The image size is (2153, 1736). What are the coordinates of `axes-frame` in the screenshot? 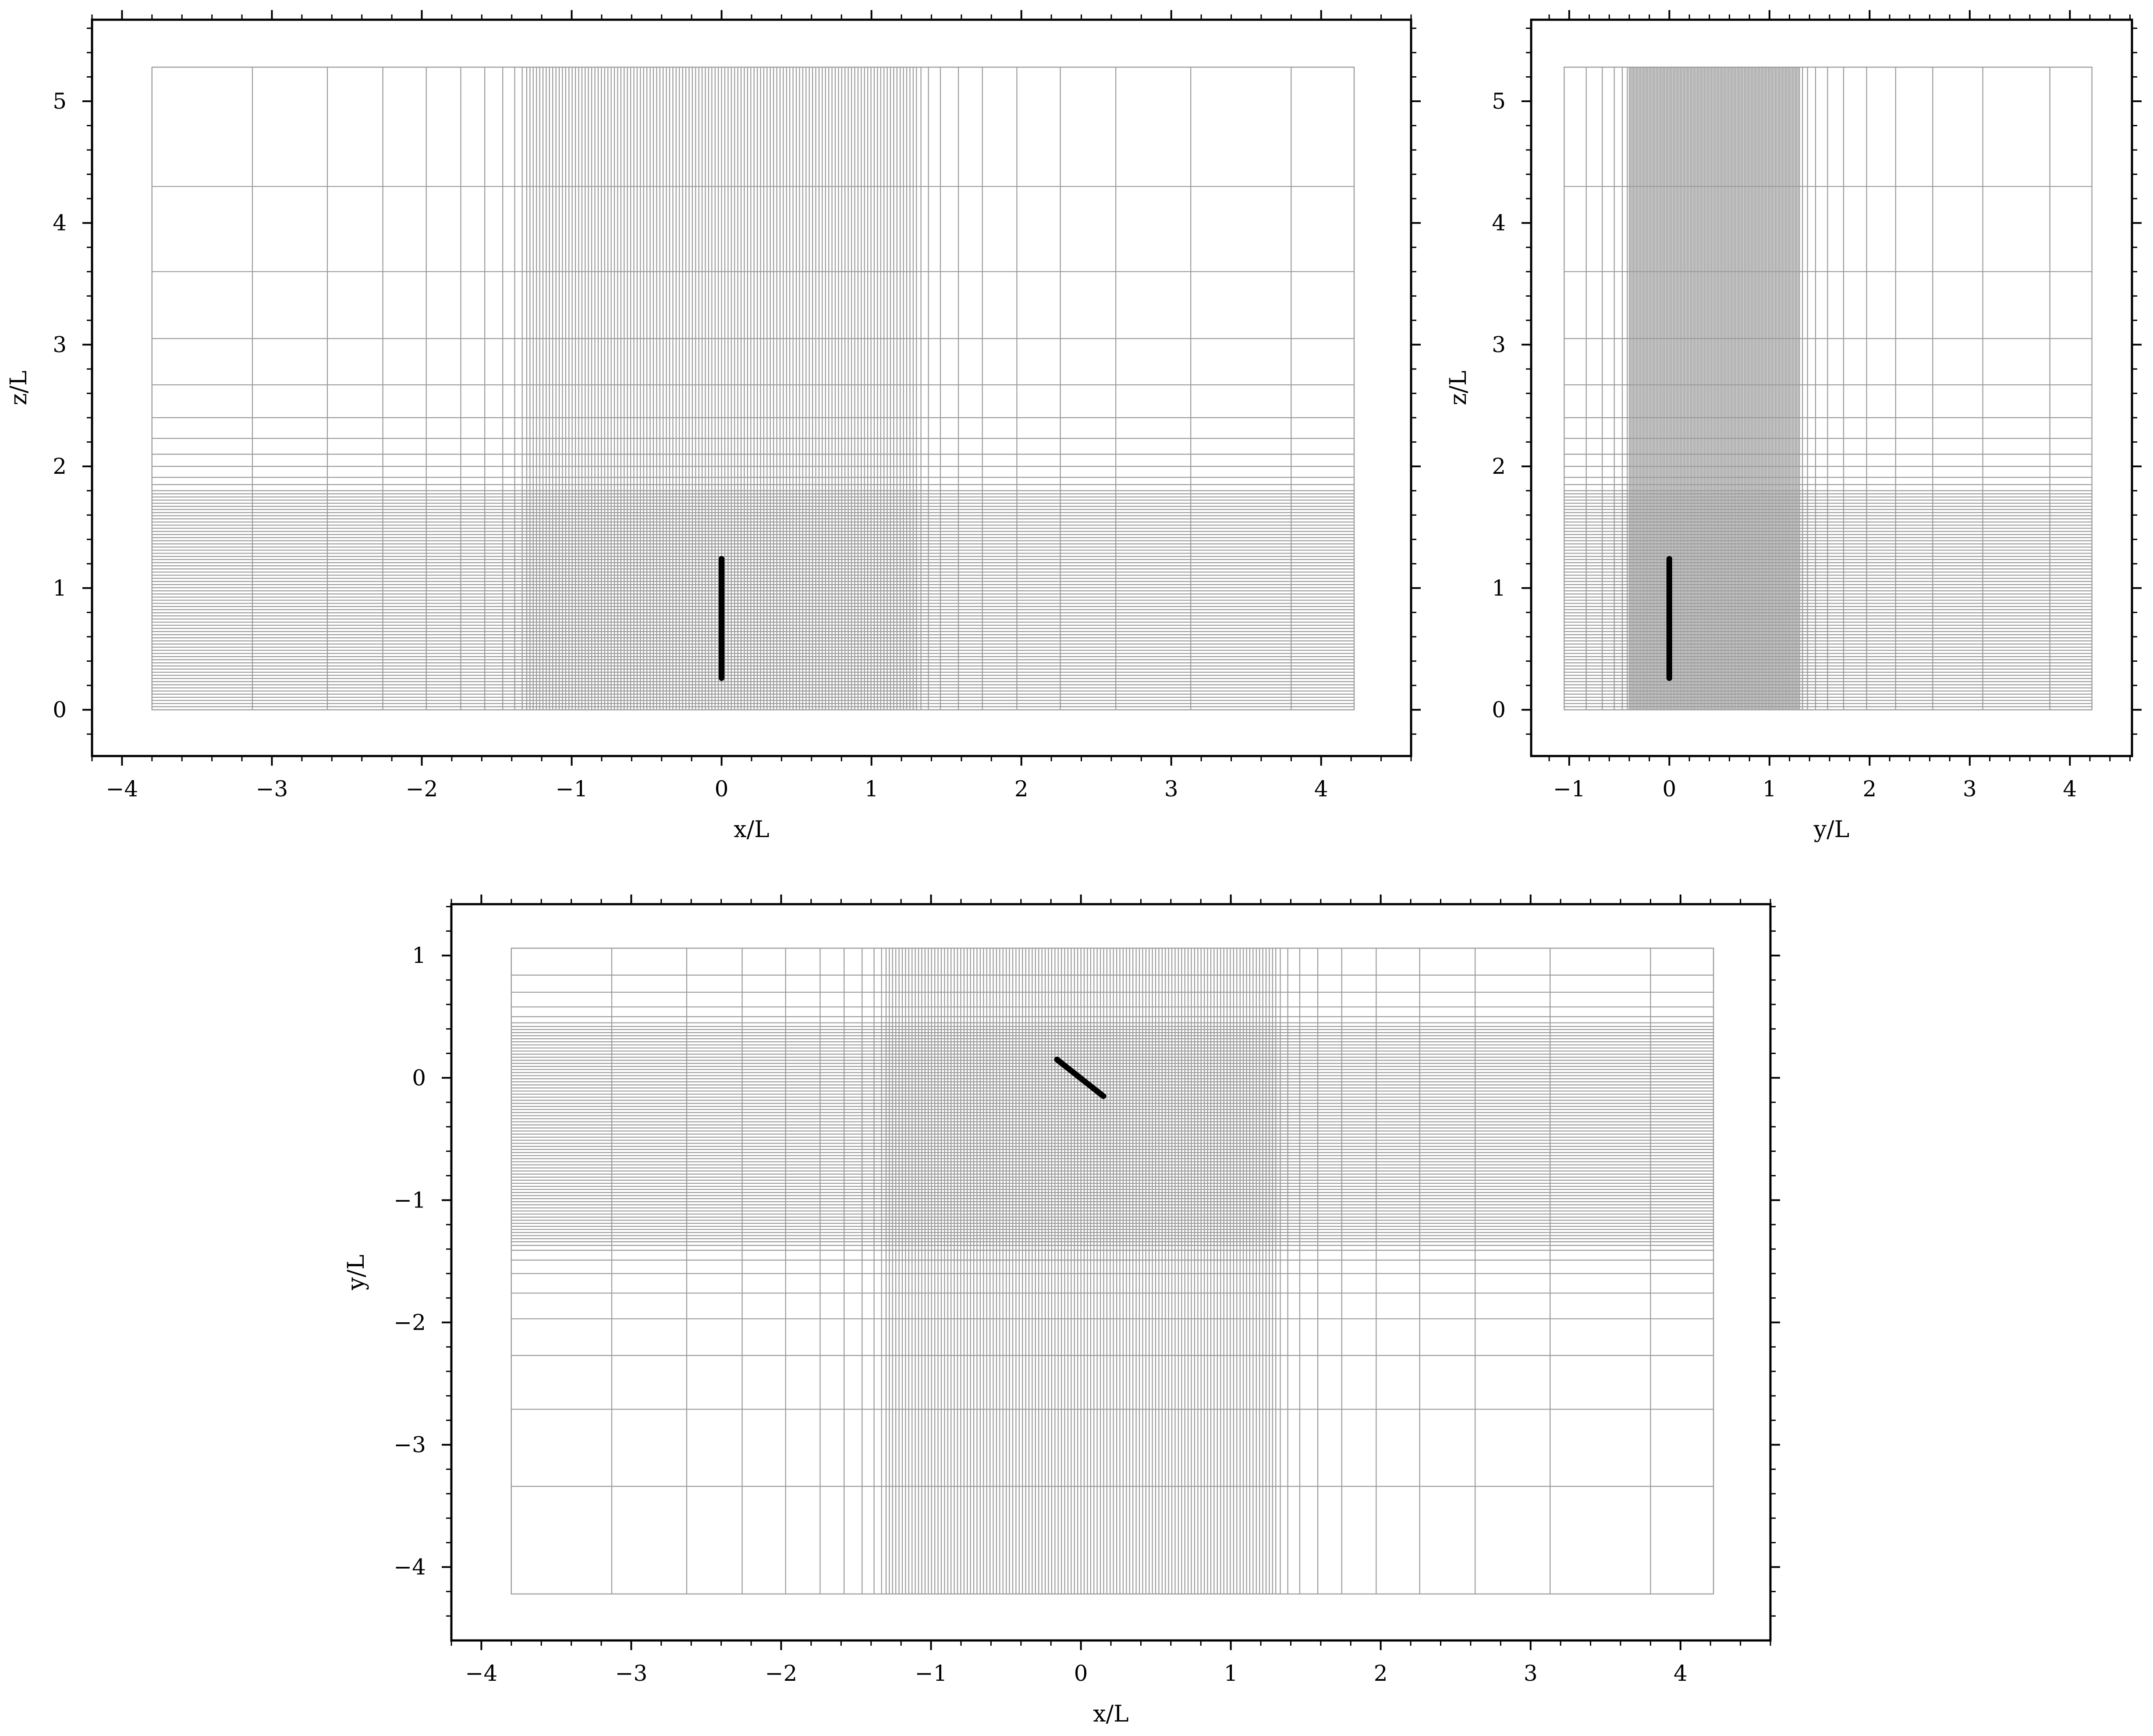 It's located at (1832, 387).